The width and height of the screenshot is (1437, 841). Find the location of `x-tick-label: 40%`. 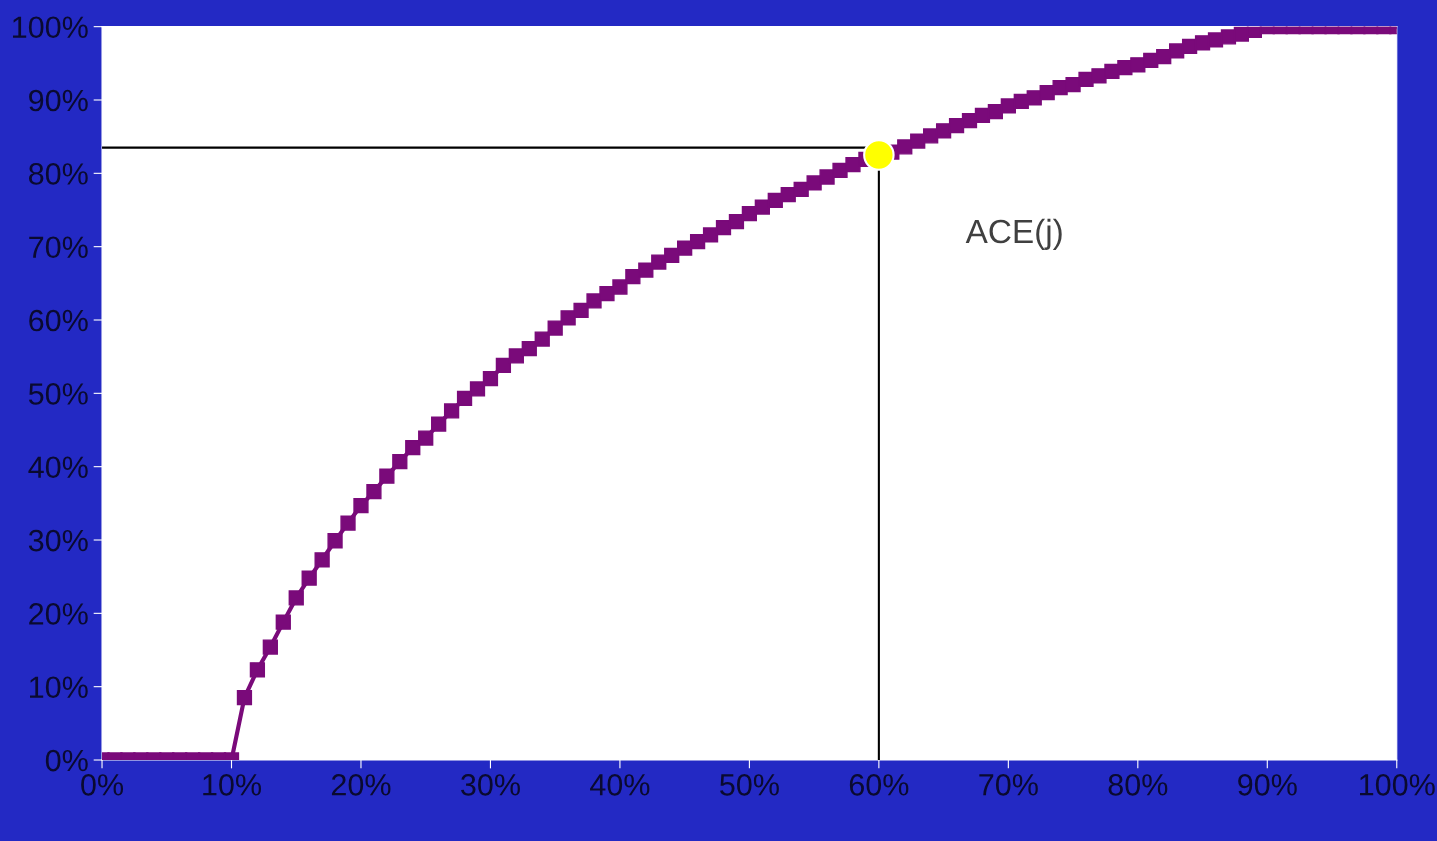

x-tick-label: 40% is located at coordinates (620, 785).